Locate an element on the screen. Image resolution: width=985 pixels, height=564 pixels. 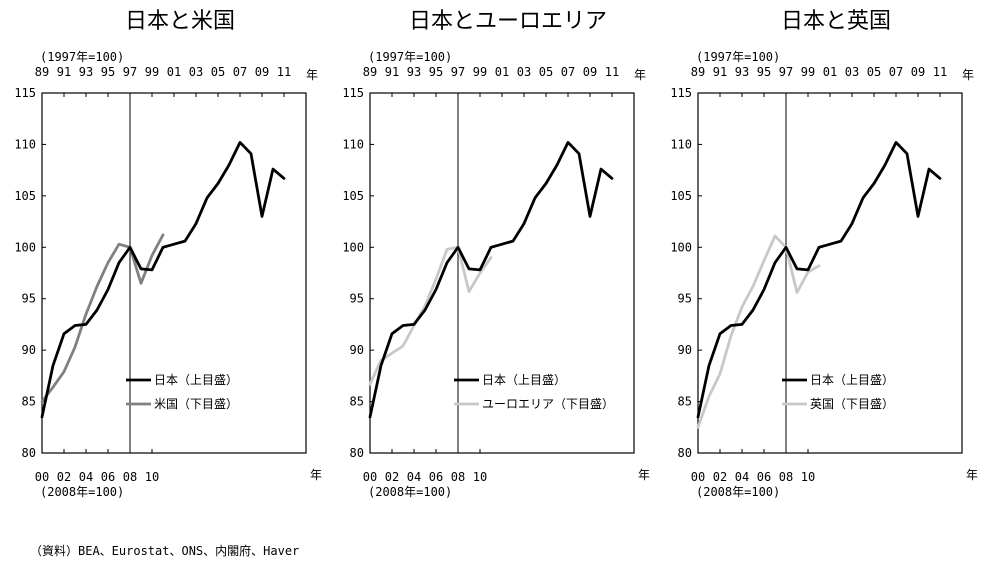
y-tick-label: 115 is located at coordinates (681, 93).